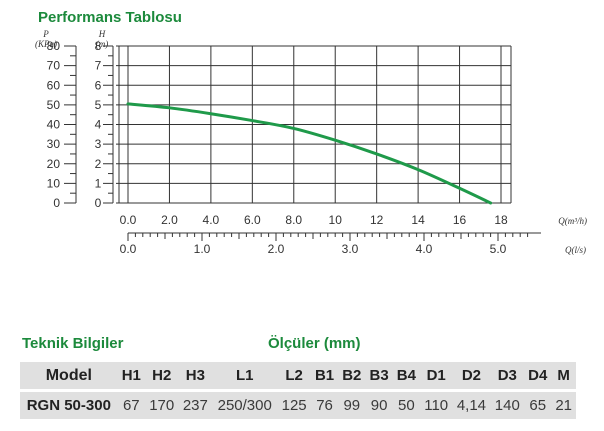  I want to click on p-tick-label: 70, so click(54, 66).